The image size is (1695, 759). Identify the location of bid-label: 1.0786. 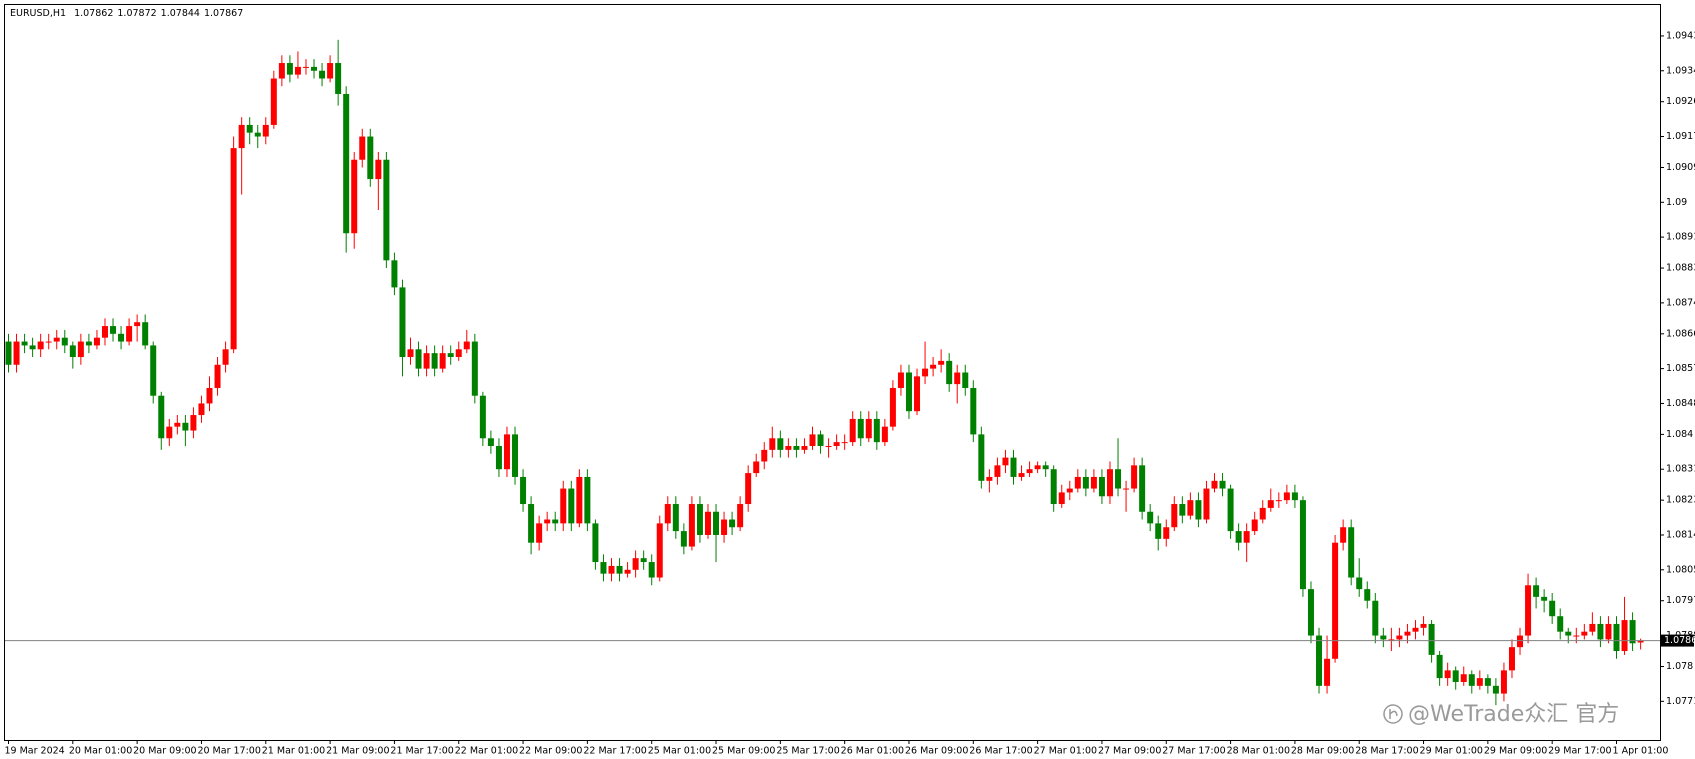
(1679, 640).